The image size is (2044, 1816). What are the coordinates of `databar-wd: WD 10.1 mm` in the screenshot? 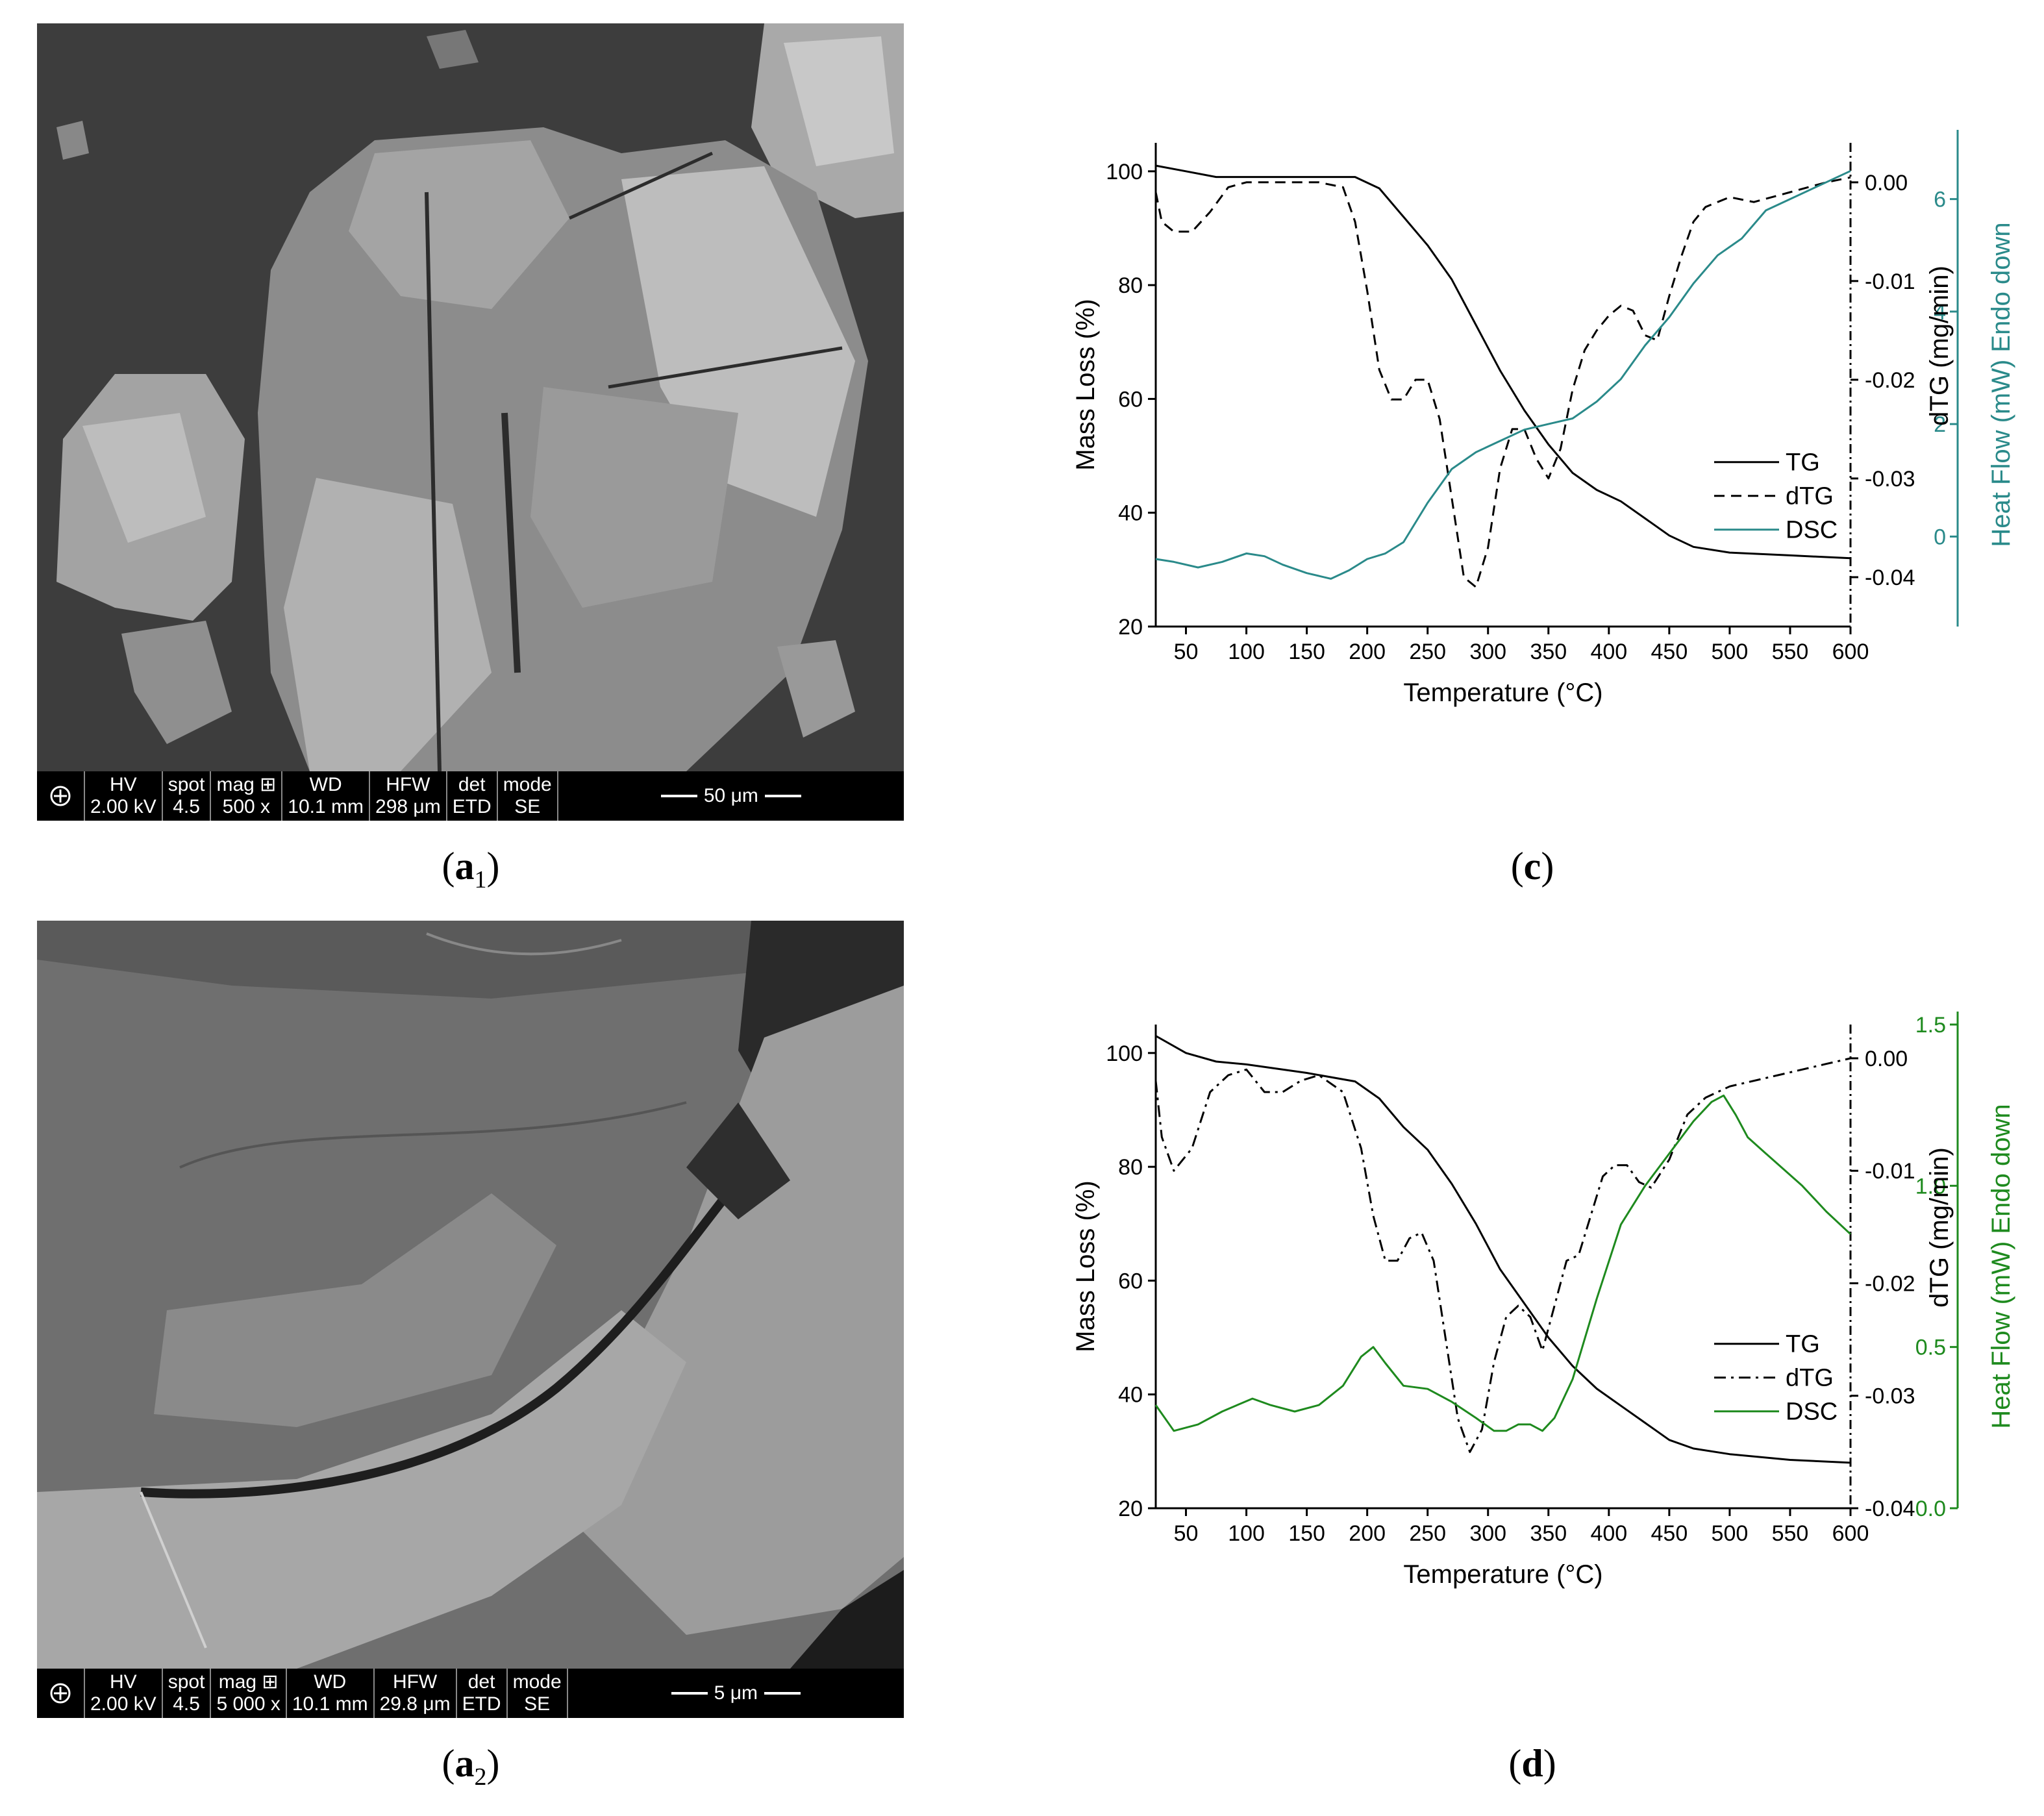 It's located at (326, 796).